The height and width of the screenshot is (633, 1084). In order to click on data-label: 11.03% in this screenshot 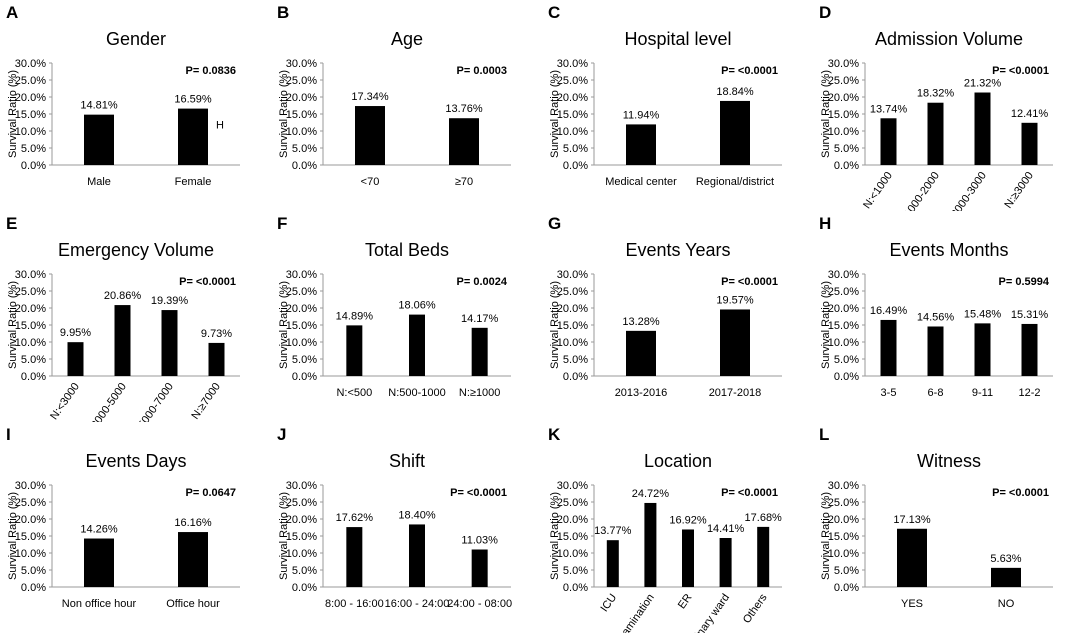, I will do `click(479, 540)`.